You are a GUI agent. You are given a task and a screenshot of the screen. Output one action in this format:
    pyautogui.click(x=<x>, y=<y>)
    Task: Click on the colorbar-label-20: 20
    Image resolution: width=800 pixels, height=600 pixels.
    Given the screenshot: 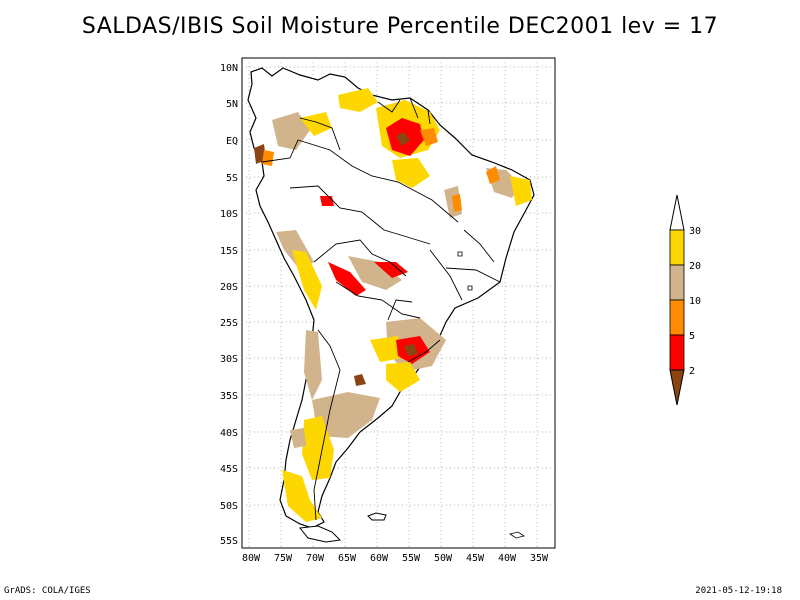 What is the action you would take?
    pyautogui.click(x=695, y=266)
    